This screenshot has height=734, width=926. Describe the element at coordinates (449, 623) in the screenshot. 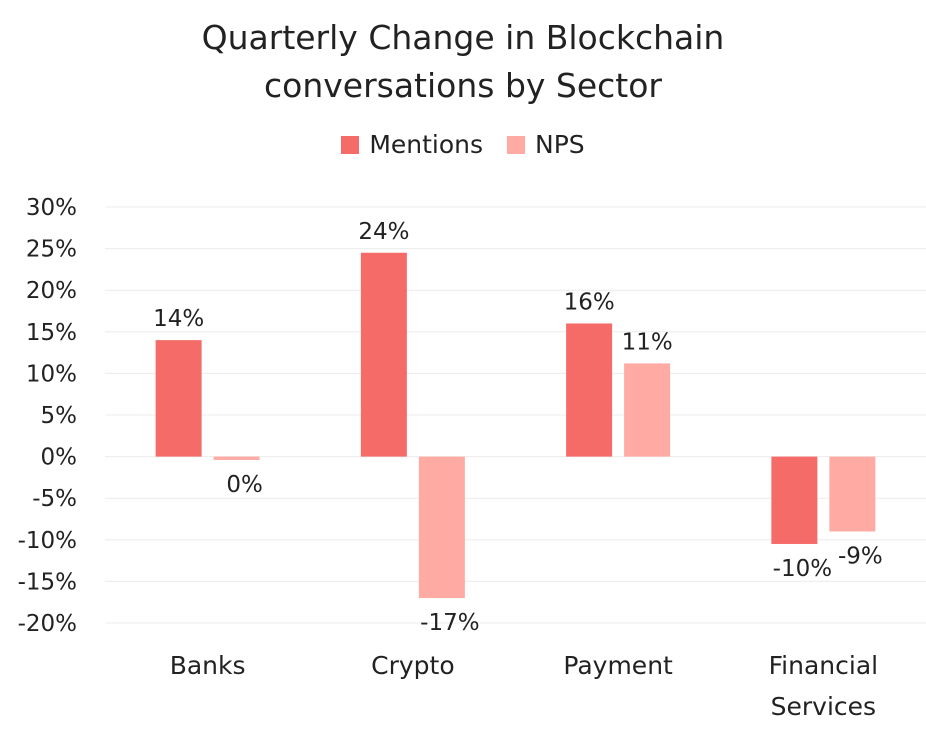

I see `data-label: -17%` at that location.